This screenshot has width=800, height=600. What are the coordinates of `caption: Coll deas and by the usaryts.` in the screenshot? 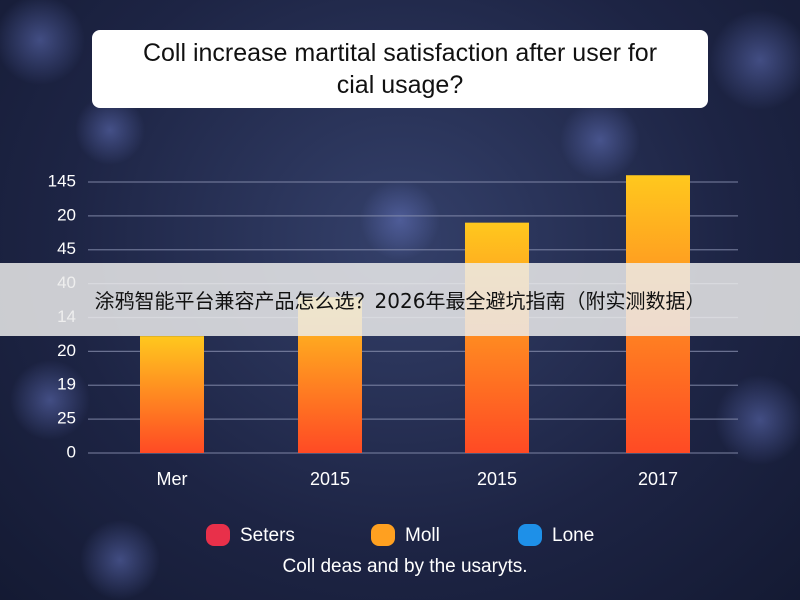 It's located at (404, 566).